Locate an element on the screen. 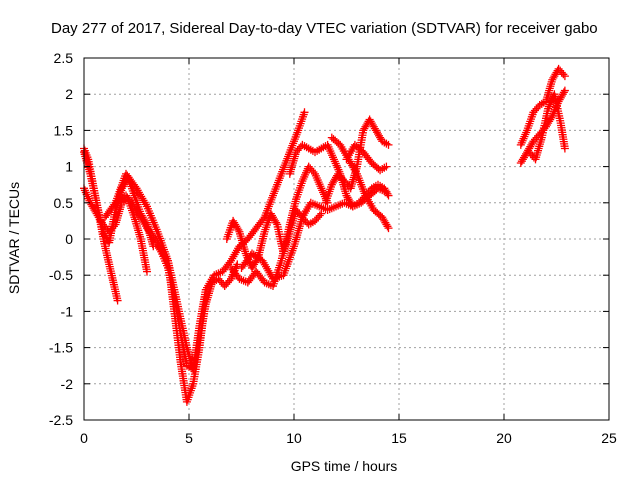 The height and width of the screenshot is (480, 640). x-tick-label: 10 is located at coordinates (294, 438).